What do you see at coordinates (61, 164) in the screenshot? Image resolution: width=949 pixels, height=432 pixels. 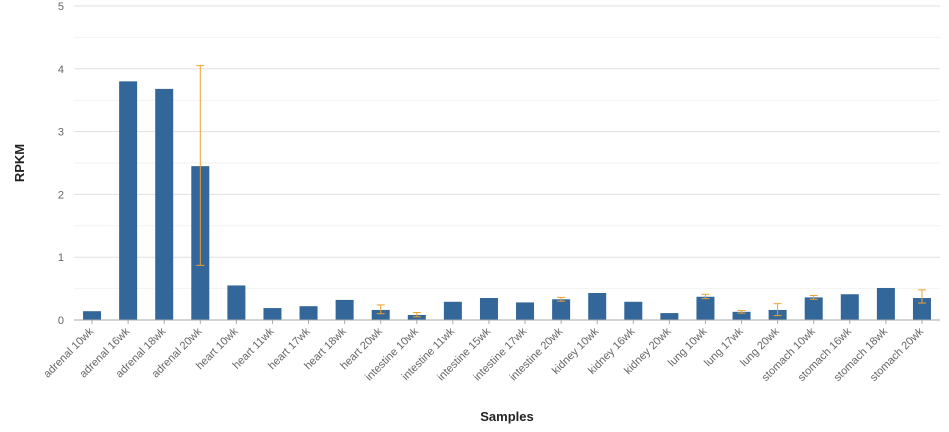 I see `y-axis-ticks: 0 1 2 3 4 5` at bounding box center [61, 164].